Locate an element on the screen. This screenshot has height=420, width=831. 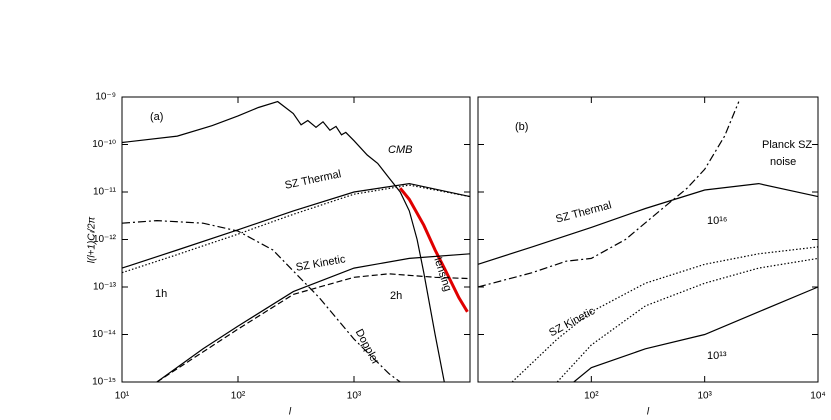
annotation: 10¹⁶ is located at coordinates (717, 221).